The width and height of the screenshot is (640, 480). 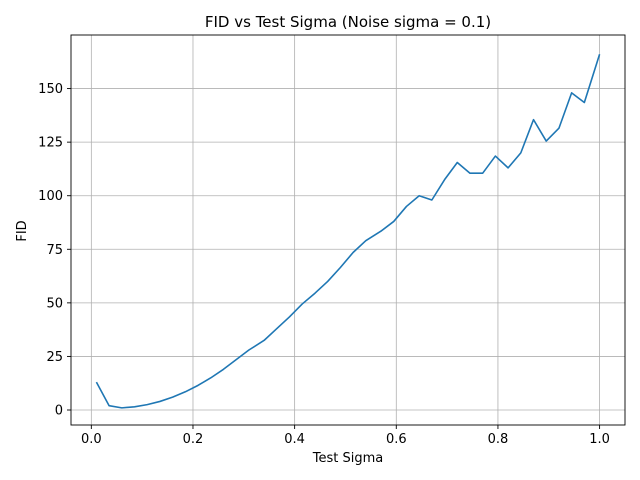 What do you see at coordinates (193, 439) in the screenshot?
I see `x-tick-label: 0.2` at bounding box center [193, 439].